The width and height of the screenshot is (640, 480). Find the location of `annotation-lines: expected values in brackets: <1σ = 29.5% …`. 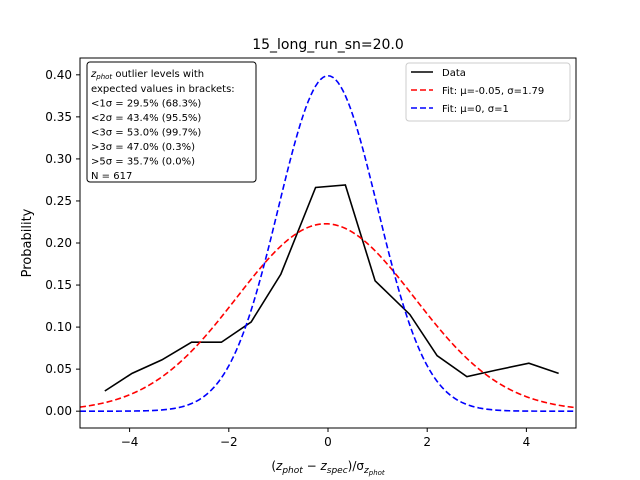

annotation-lines: expected values in brackets: <1σ = 29.5% … is located at coordinates (163, 133).